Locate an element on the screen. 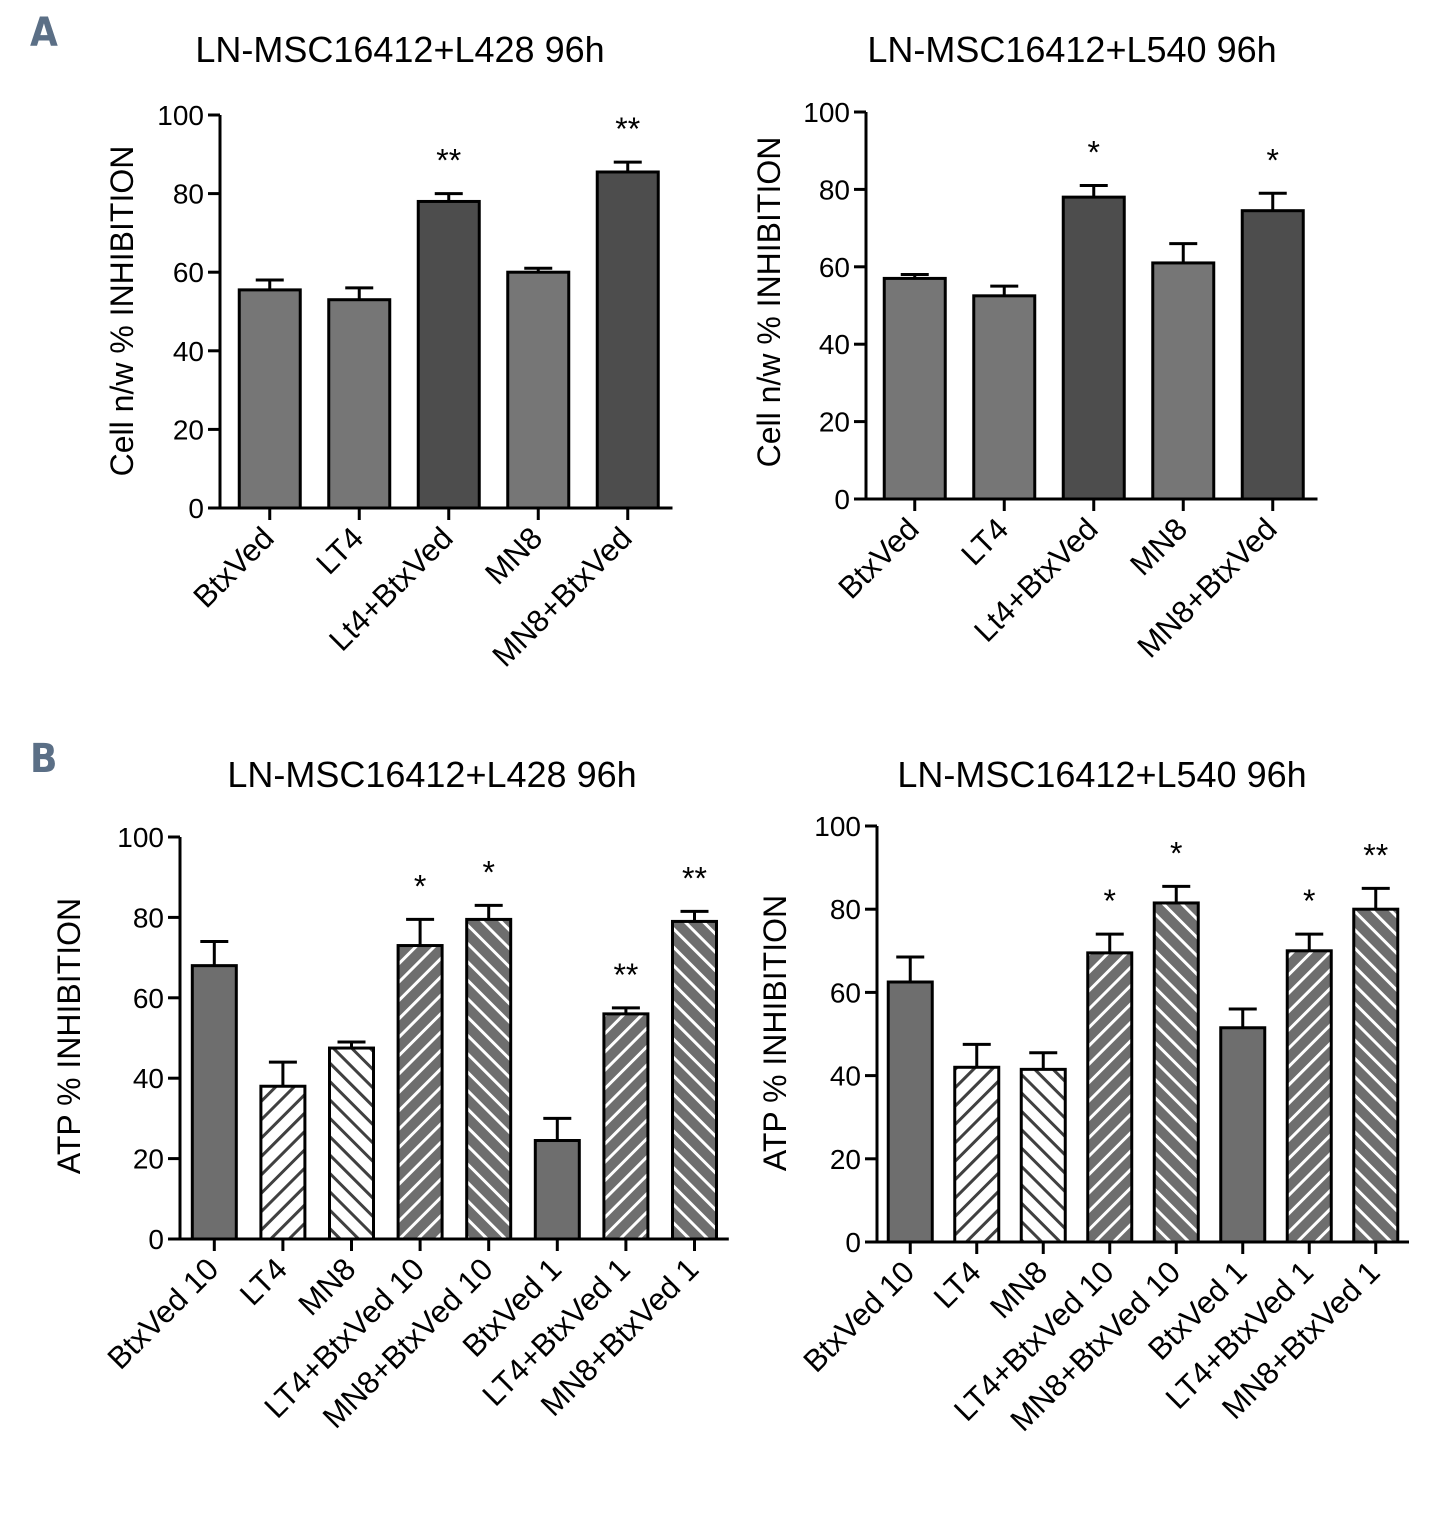 The image size is (1438, 1521). panel-label-a: A is located at coordinates (44, 33).